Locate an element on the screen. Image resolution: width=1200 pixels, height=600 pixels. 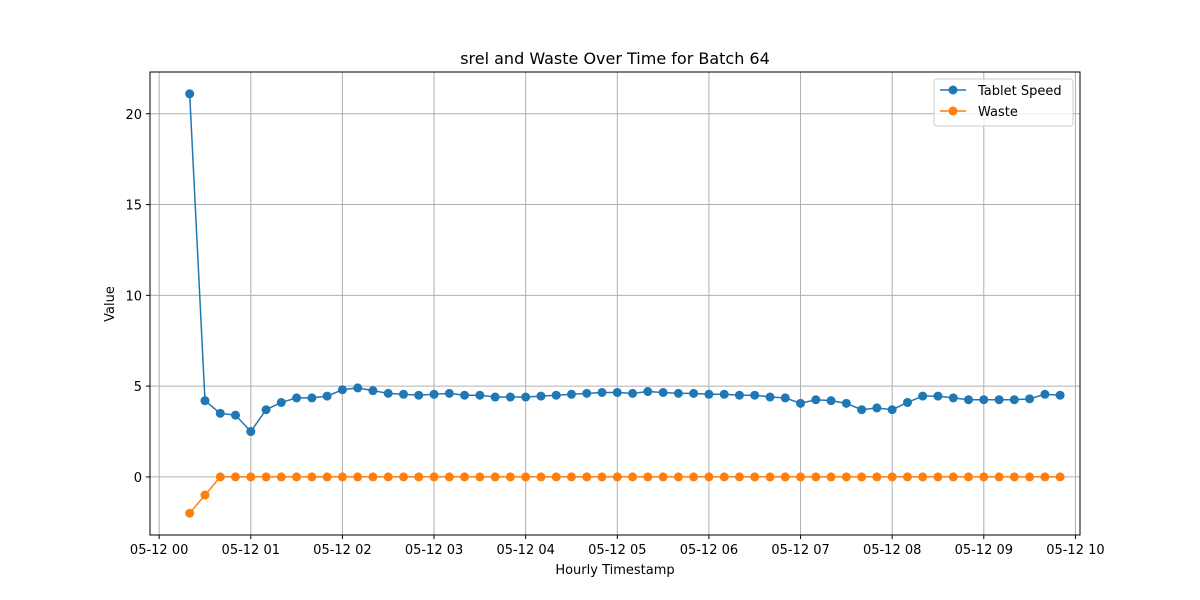
x-axis-label: Hourly Timestamp is located at coordinates (614, 570).